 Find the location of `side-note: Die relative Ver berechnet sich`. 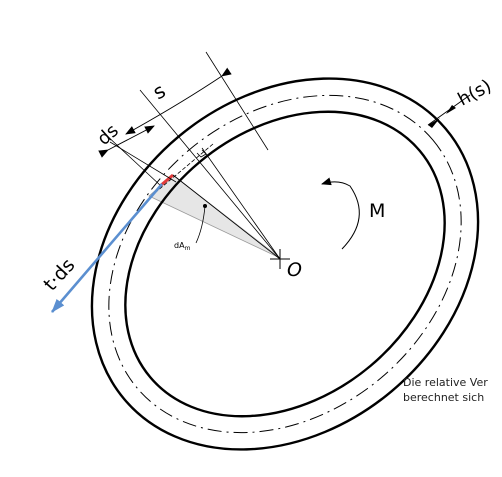

side-note: Die relative Ver berechnet sich is located at coordinates (445, 390).